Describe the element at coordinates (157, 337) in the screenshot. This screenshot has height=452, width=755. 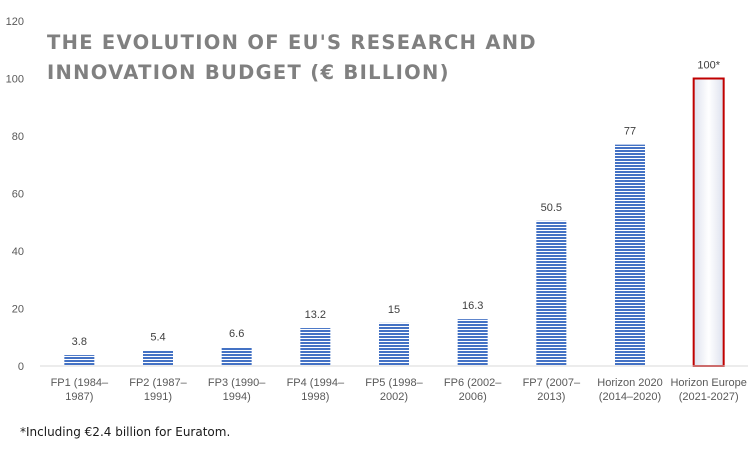
I see `data-label: 5.4` at that location.